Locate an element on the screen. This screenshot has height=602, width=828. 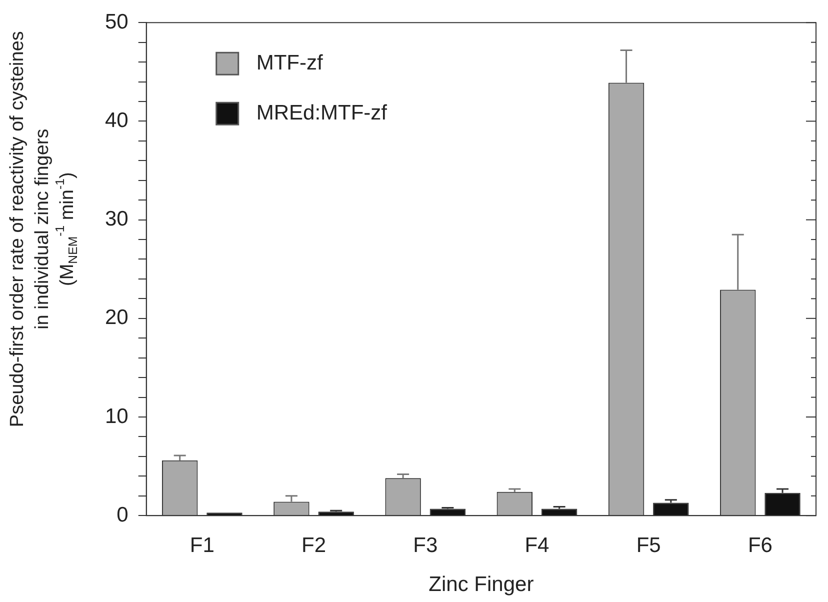
x-tick-label: F3 is located at coordinates (425, 545).